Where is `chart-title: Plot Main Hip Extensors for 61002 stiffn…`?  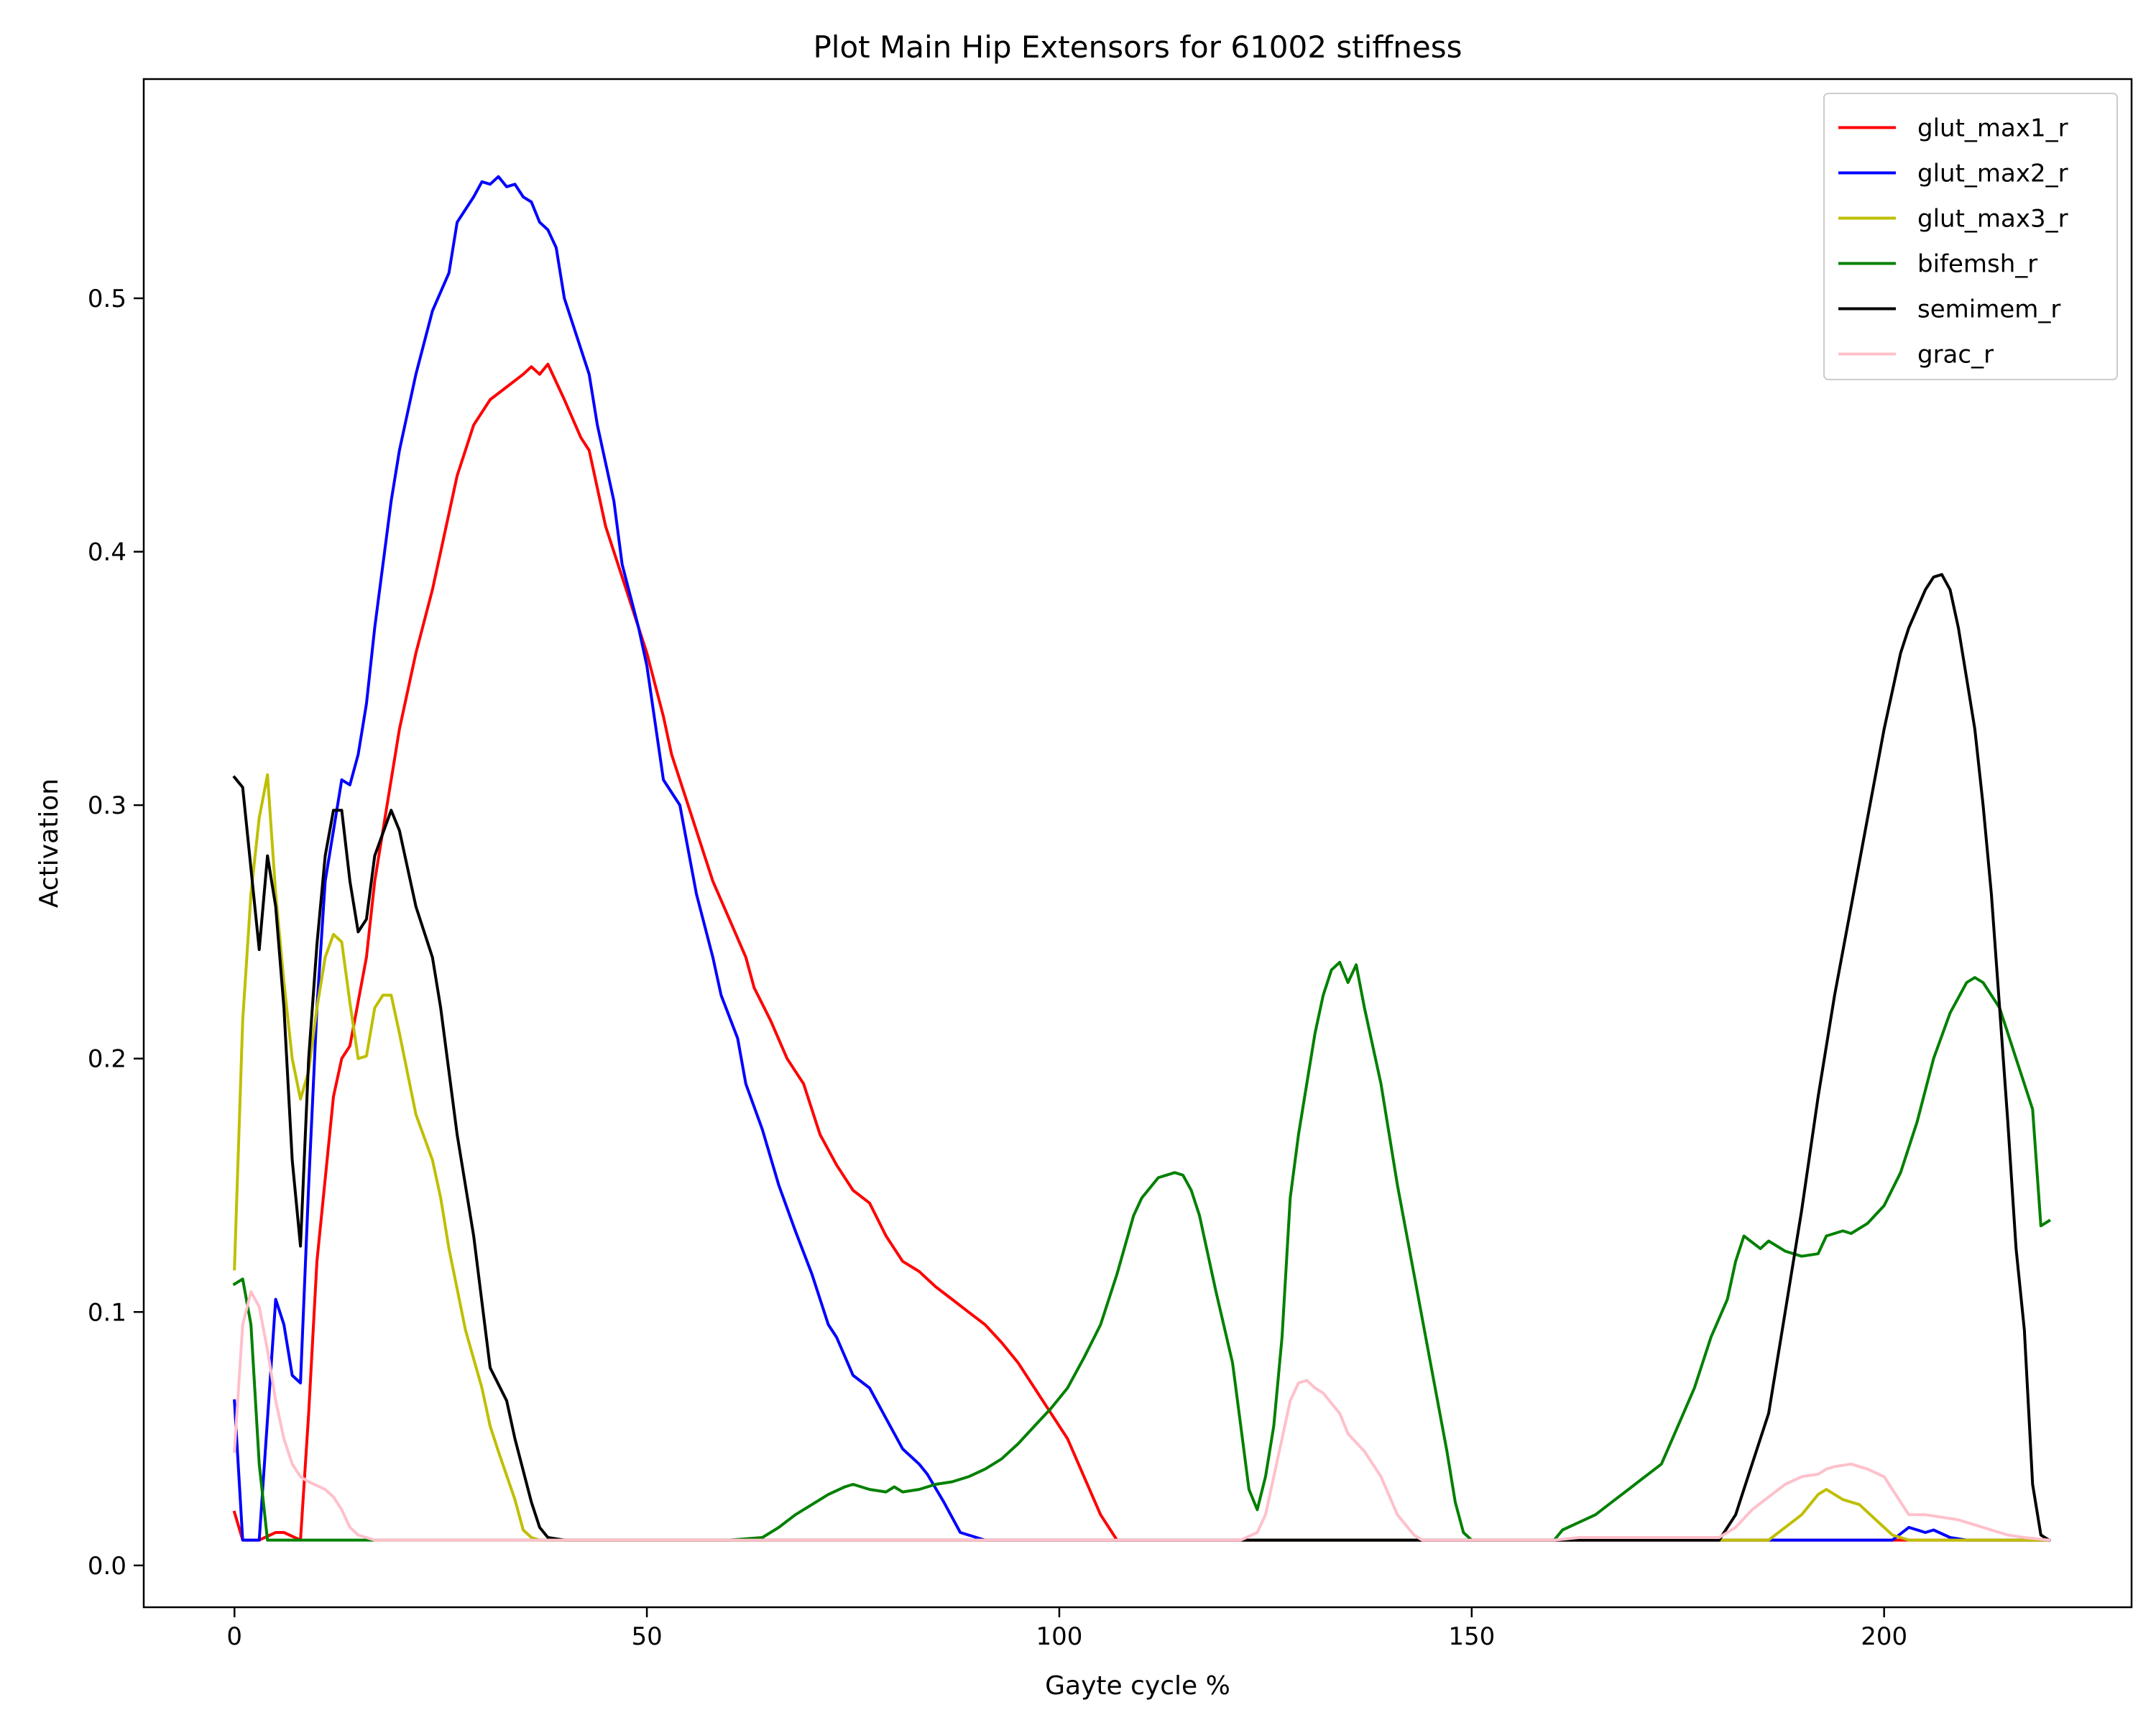
chart-title: Plot Main Hip Extensors for 61002 stiffn… is located at coordinates (1137, 47).